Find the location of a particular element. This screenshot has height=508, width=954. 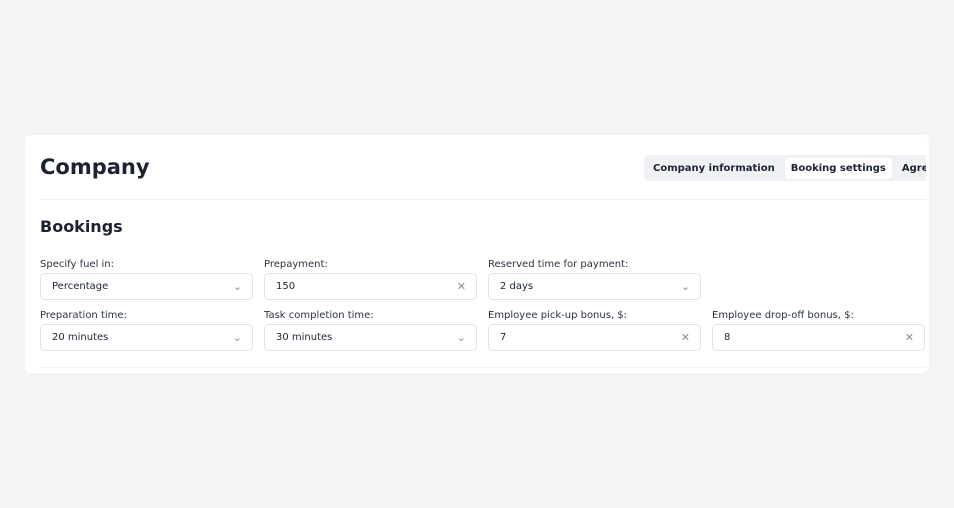

preparation-time-select: 20 minutes ⌄ is located at coordinates (146, 337).